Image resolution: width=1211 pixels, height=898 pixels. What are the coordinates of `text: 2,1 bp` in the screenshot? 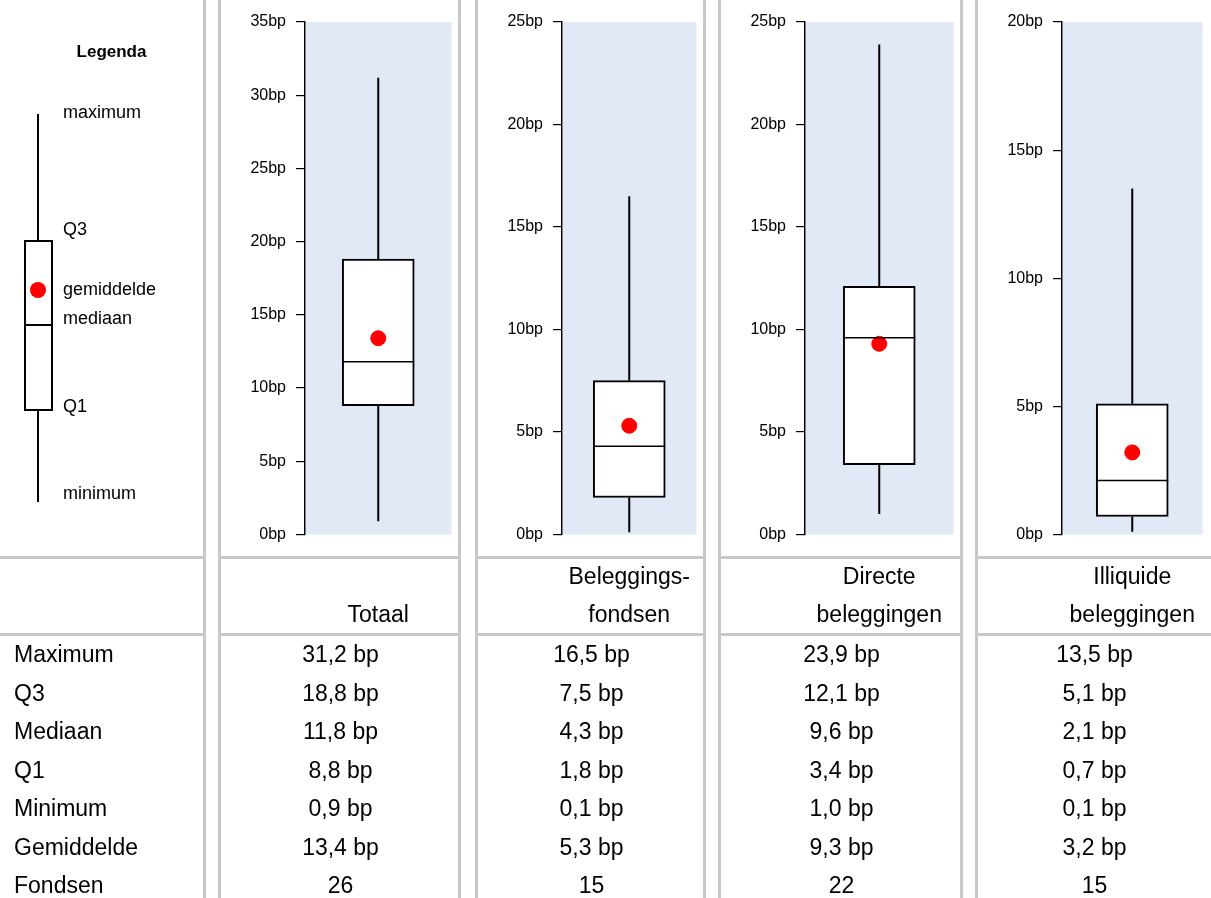 It's located at (1094, 731).